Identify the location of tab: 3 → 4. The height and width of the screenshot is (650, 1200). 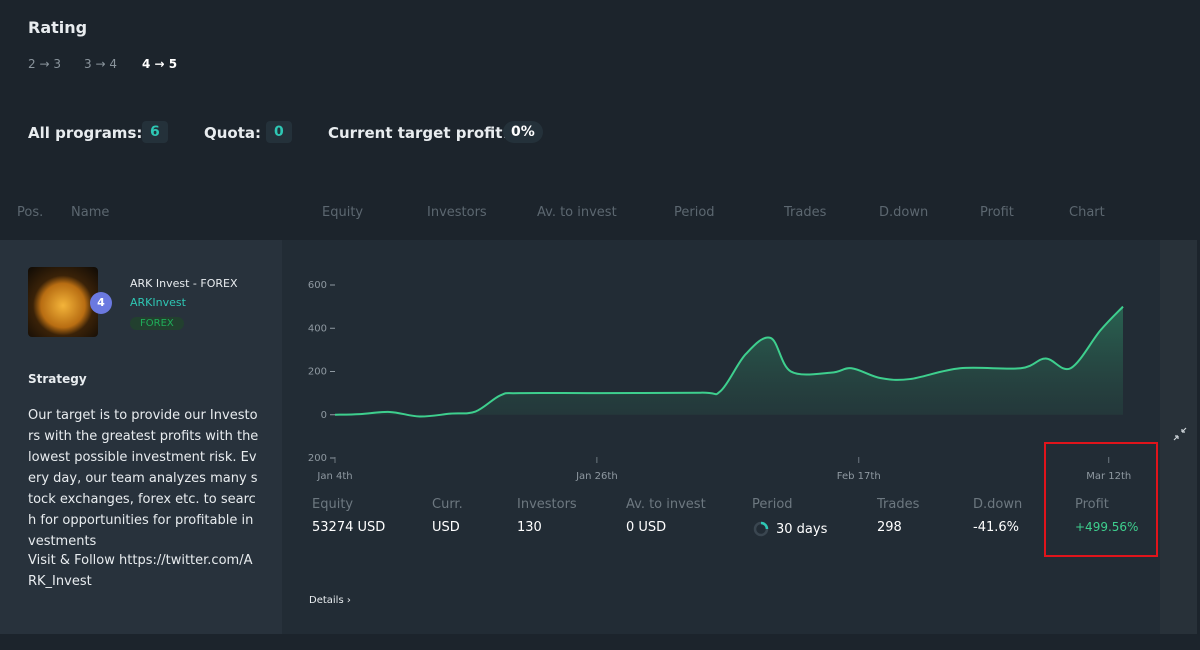
(100, 64).